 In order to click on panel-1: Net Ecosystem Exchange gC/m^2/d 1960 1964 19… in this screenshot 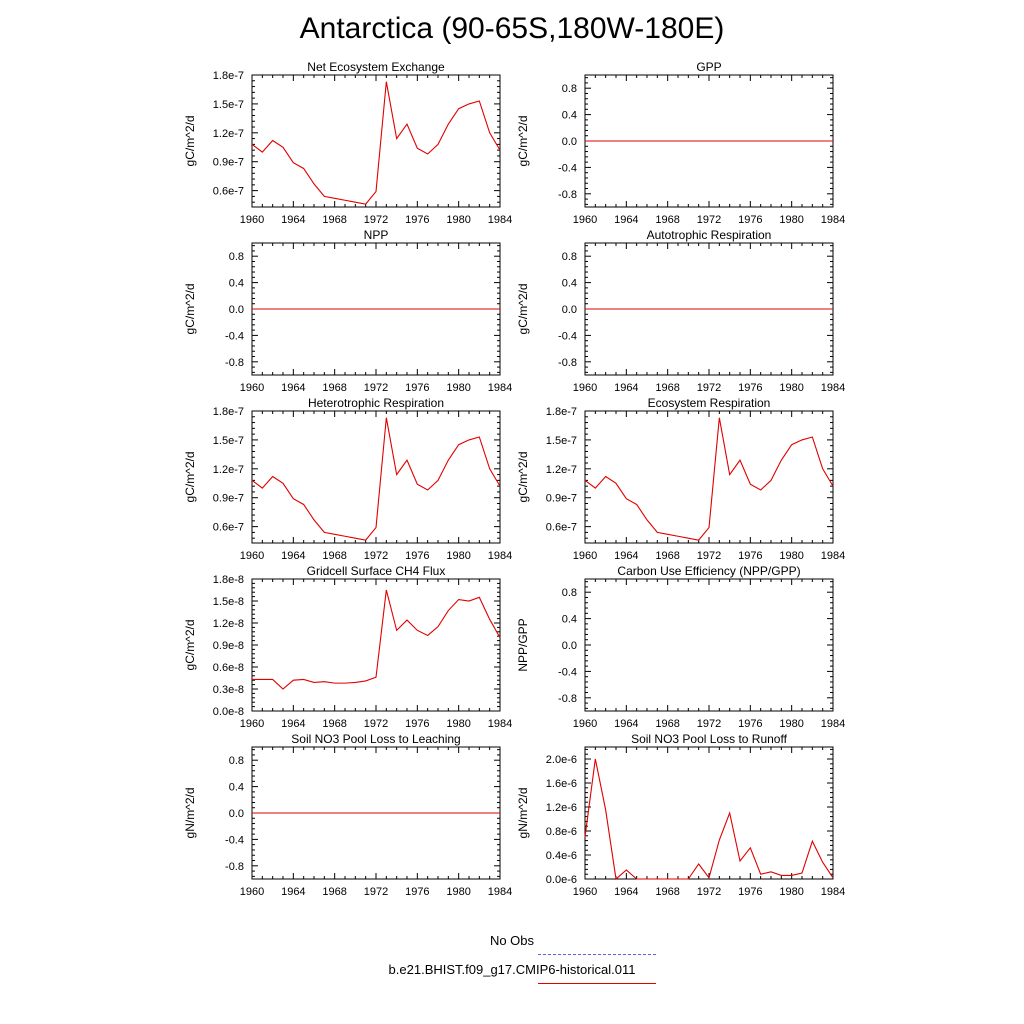, I will do `click(347, 143)`.